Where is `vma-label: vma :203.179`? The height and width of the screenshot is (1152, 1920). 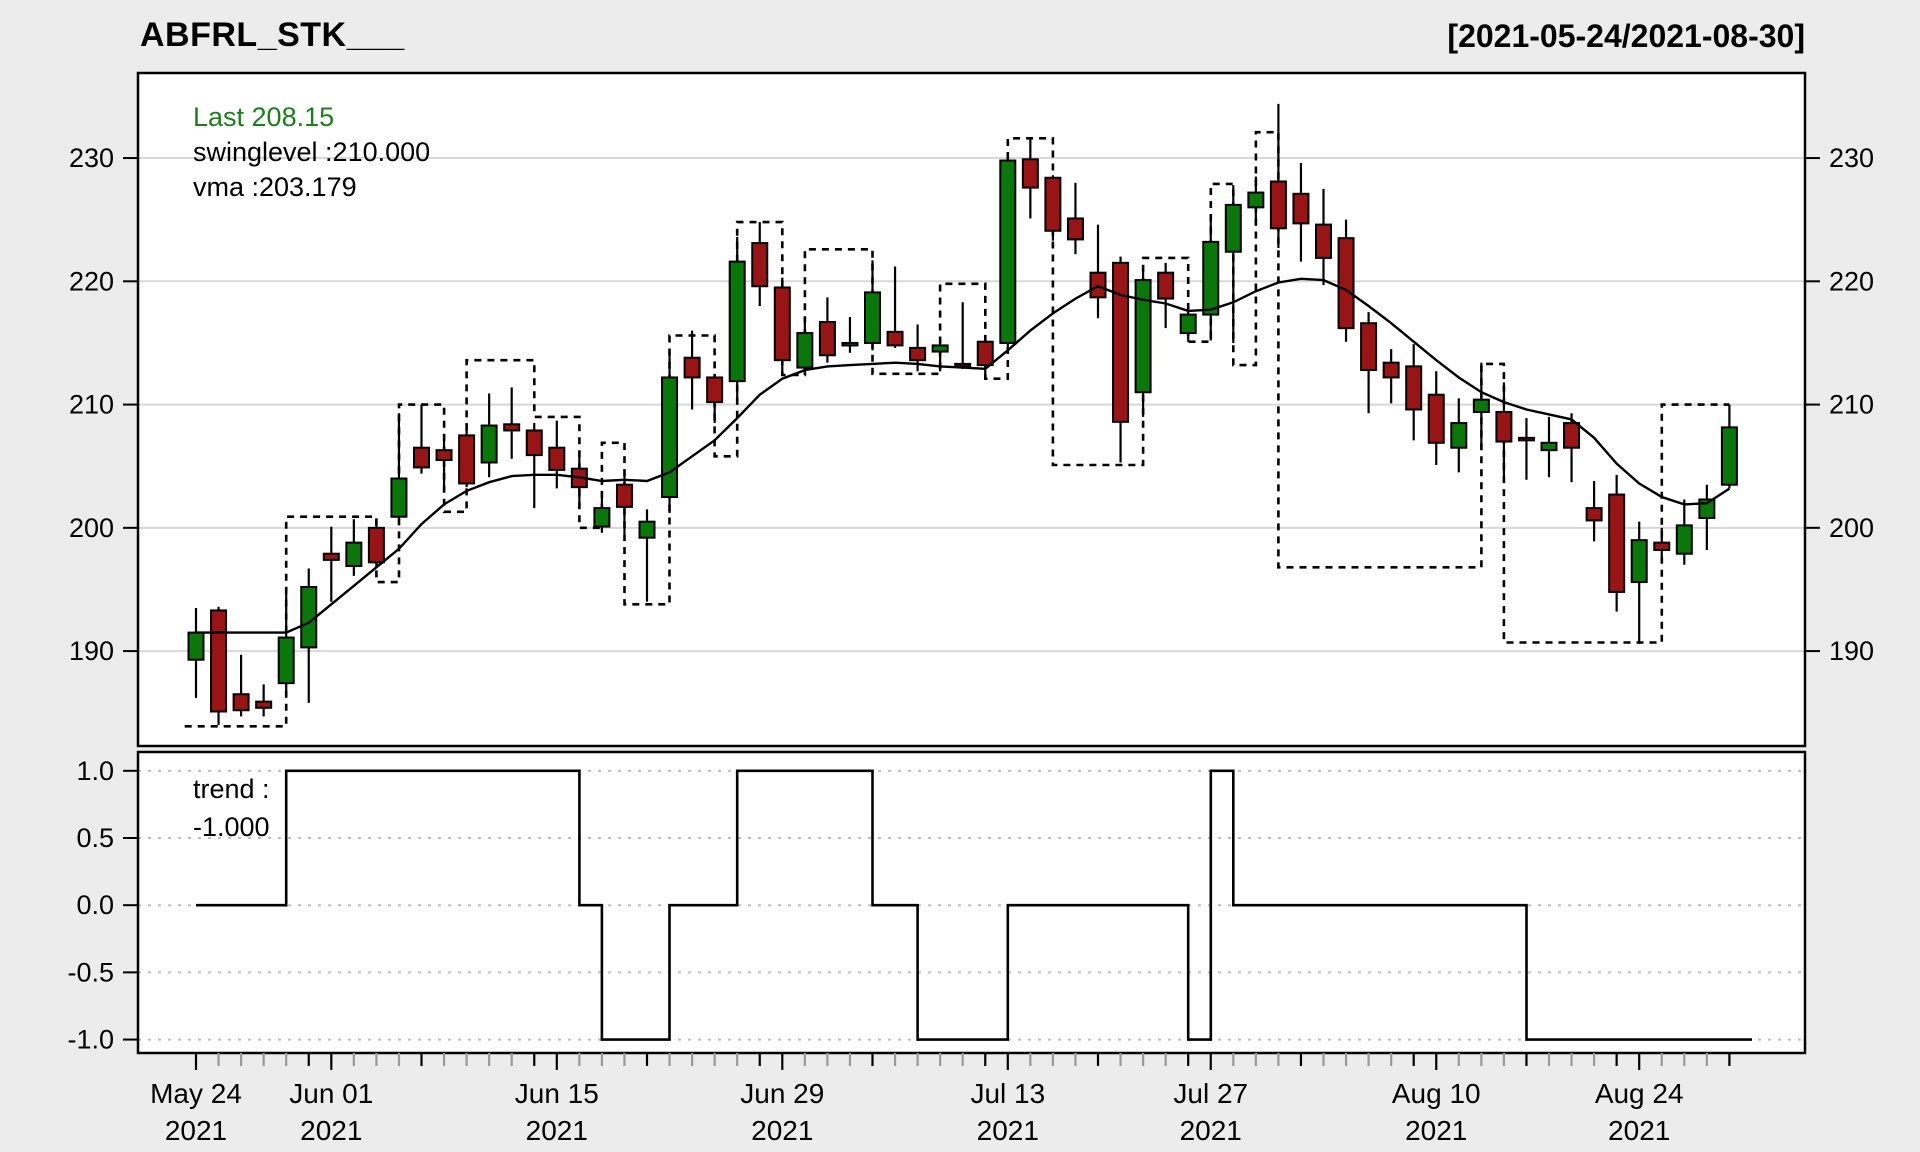
vma-label: vma :203.179 is located at coordinates (275, 187).